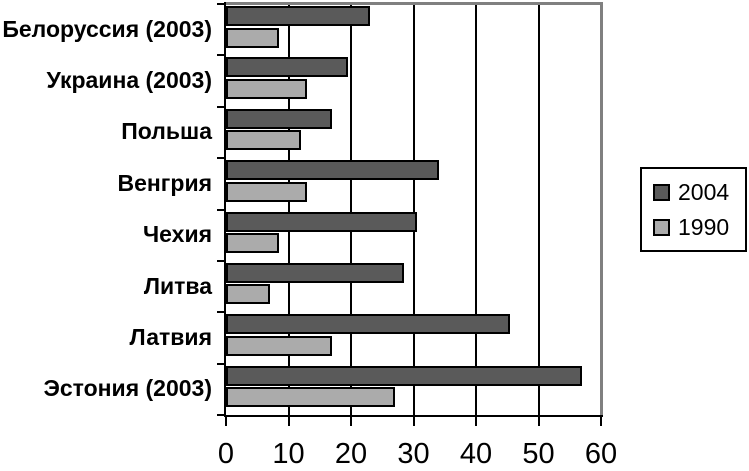  Describe the element at coordinates (177, 234) in the screenshot. I see `category-label: Чехия` at that location.